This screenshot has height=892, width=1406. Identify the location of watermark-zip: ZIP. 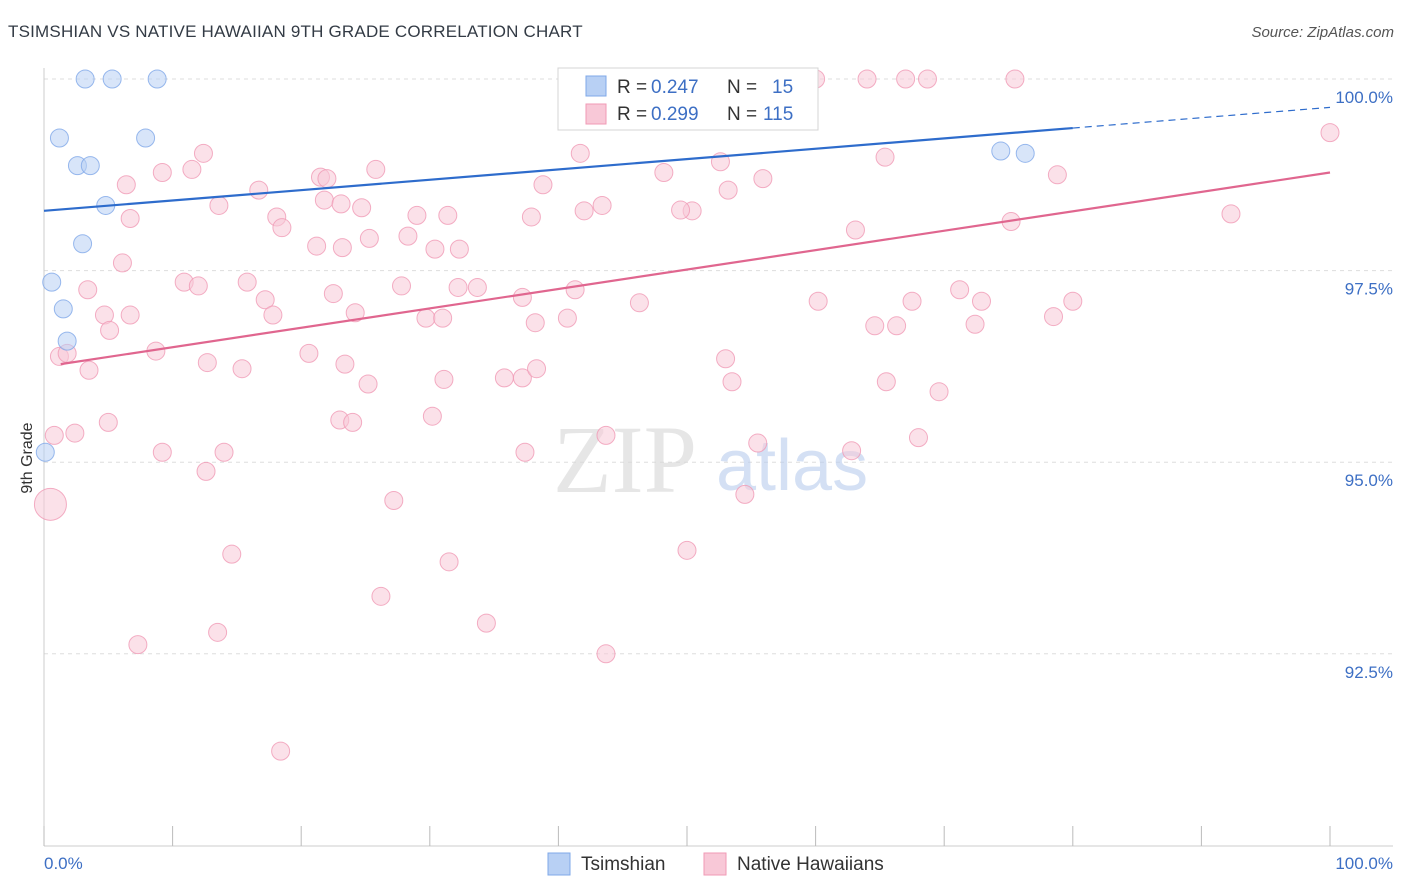
(625, 459).